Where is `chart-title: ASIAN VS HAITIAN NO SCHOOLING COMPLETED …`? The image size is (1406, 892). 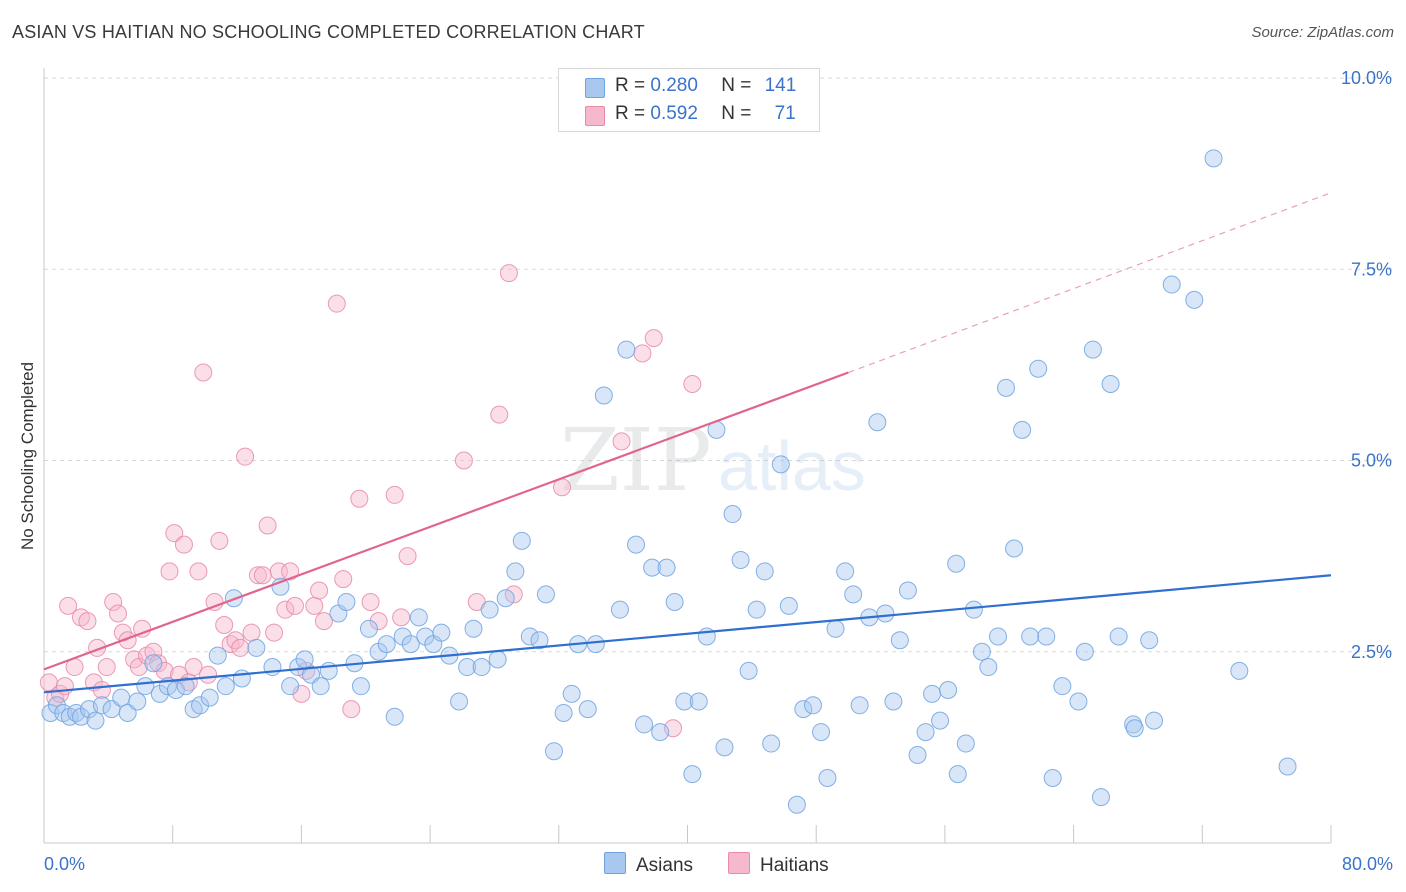 chart-title: ASIAN VS HAITIAN NO SCHOOLING COMPLETED … is located at coordinates (328, 32).